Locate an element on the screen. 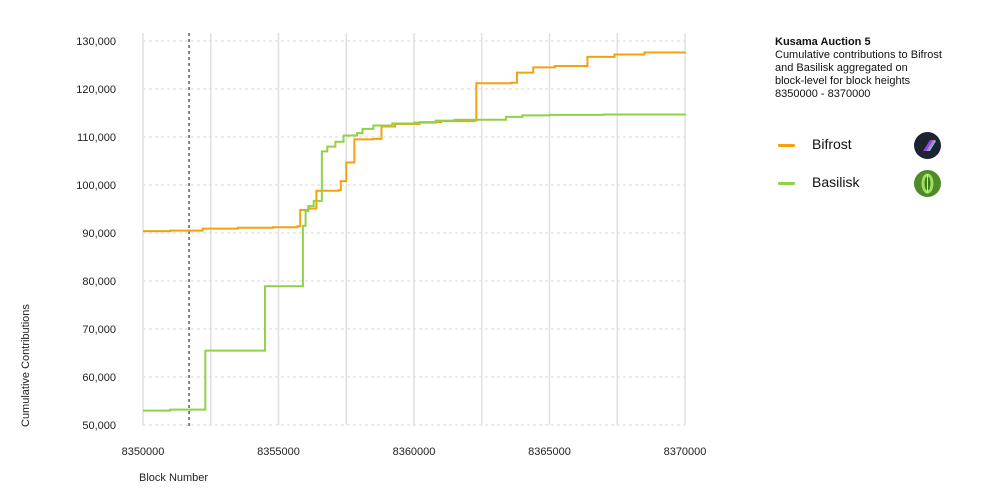  chart-title: Kusama Auction 5 is located at coordinates (823, 42).